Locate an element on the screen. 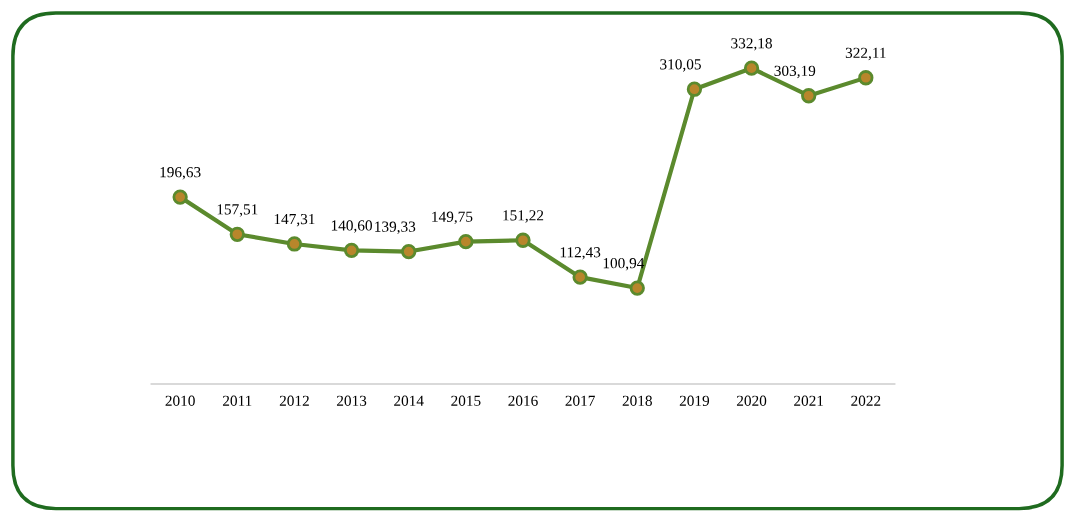  x-tick-label: 2022 is located at coordinates (866, 400).